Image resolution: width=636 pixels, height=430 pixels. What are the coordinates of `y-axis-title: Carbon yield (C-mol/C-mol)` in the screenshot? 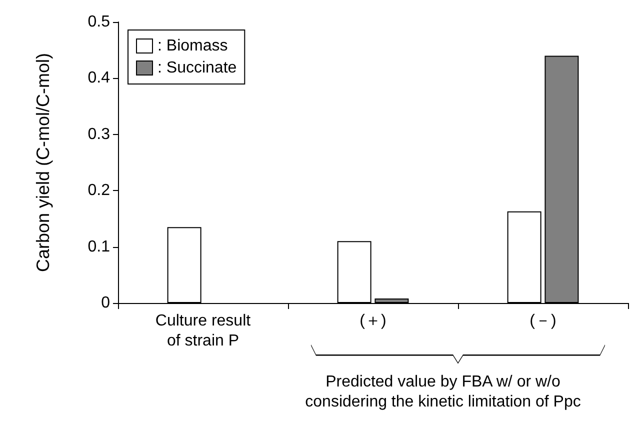 It's located at (43, 162).